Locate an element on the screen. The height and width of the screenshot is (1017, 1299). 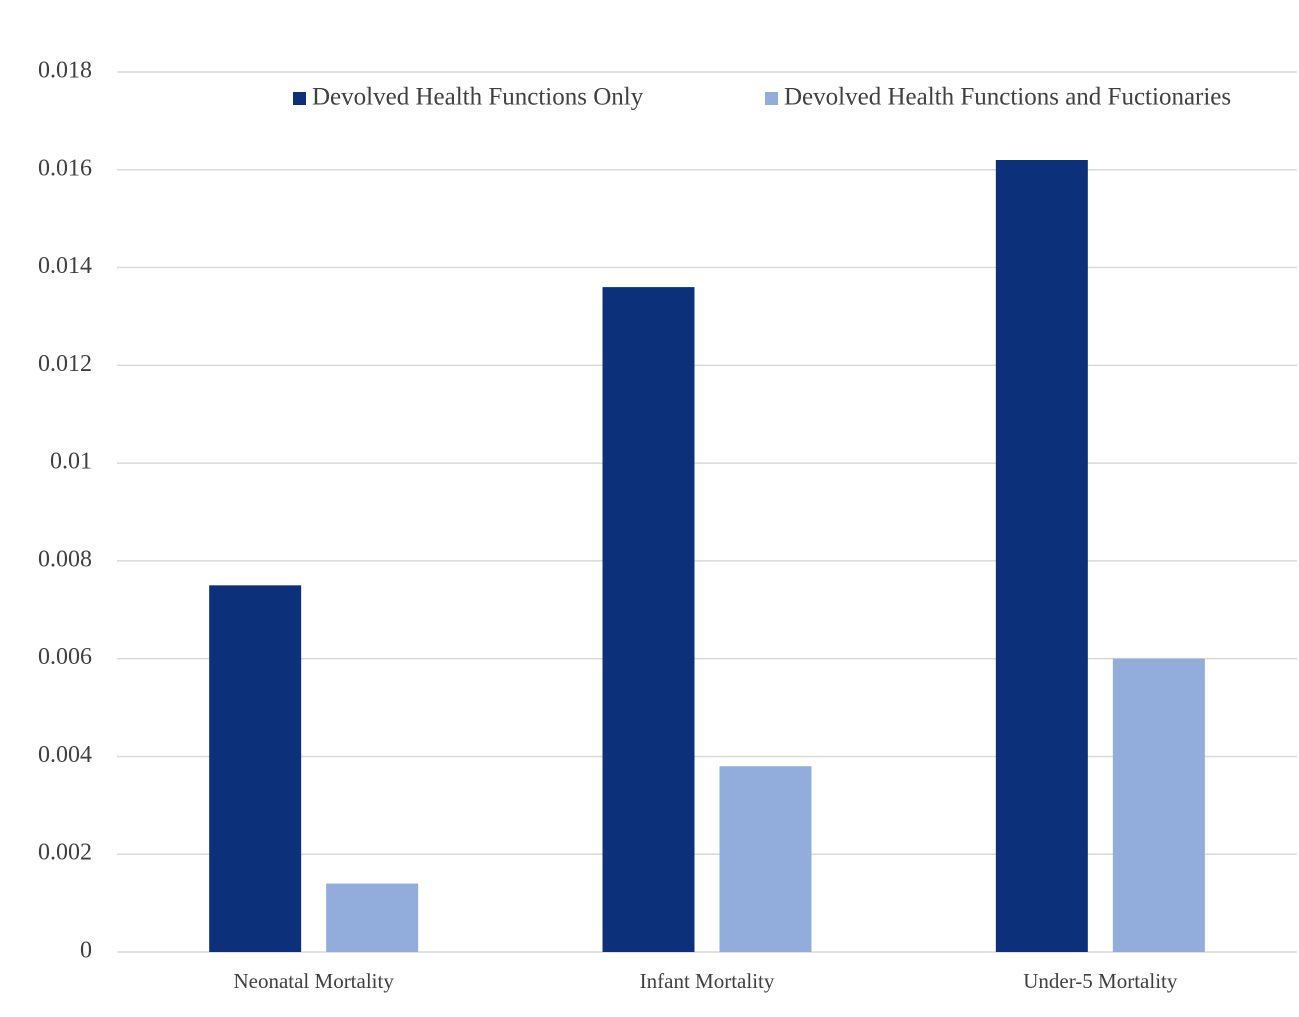
x-tick-label: Infant Mortality is located at coordinates (707, 981).